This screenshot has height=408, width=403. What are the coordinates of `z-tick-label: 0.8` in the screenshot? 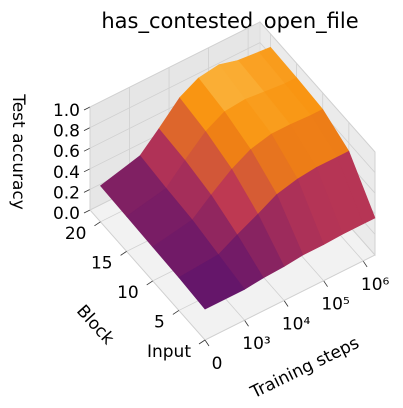 It's located at (66, 132).